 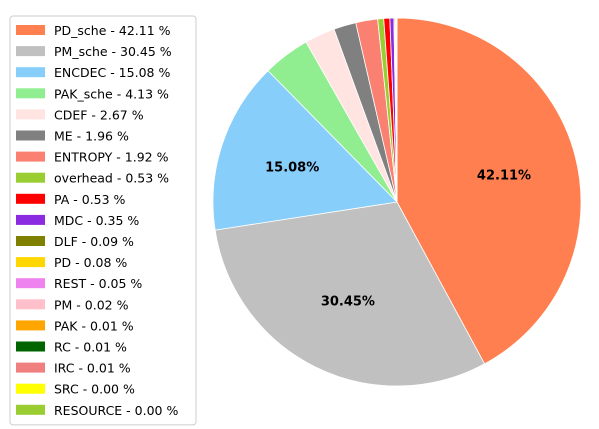 I want to click on legend-label-irc: IRC - 0.01 %, so click(x=92, y=368).